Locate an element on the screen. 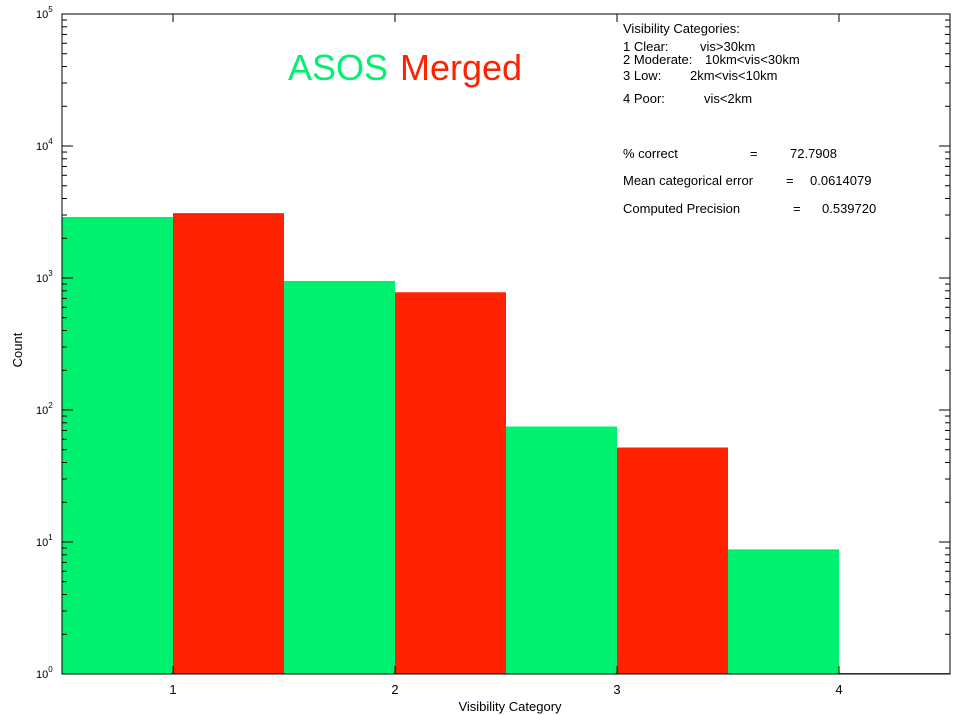 Image resolution: width=954 pixels, height=715 pixels. y-axis-label: Count is located at coordinates (17, 349).